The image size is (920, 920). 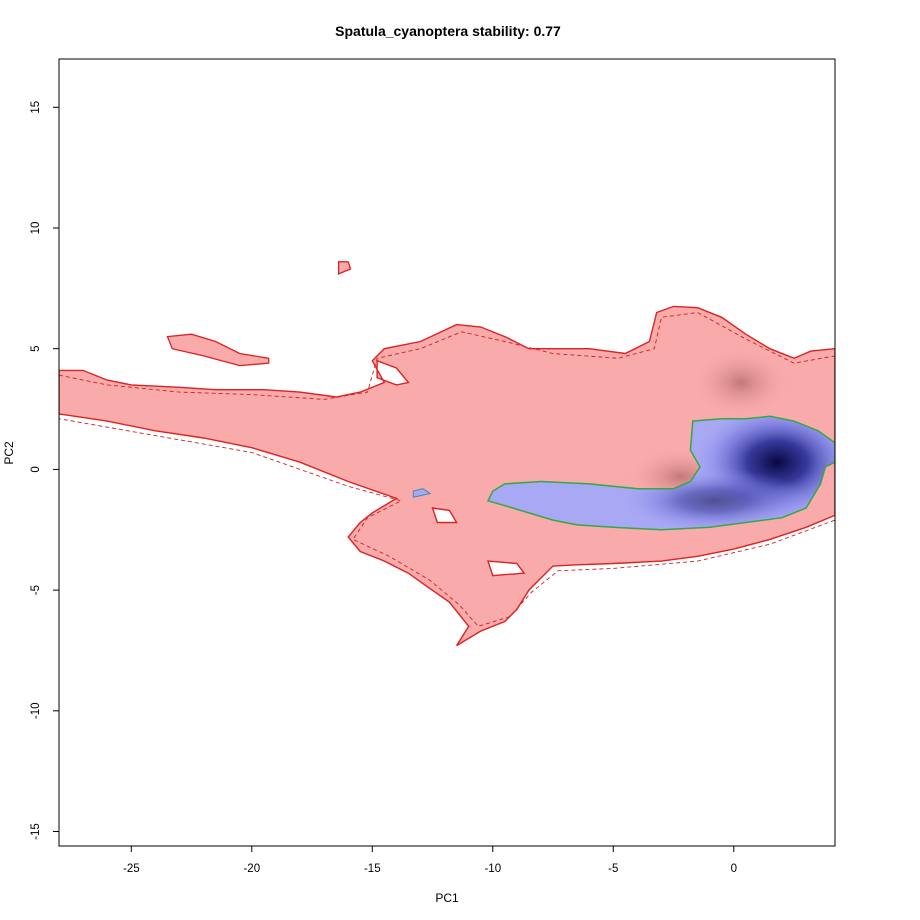 I want to click on y-tick-label-2: -5, so click(x=36, y=590).